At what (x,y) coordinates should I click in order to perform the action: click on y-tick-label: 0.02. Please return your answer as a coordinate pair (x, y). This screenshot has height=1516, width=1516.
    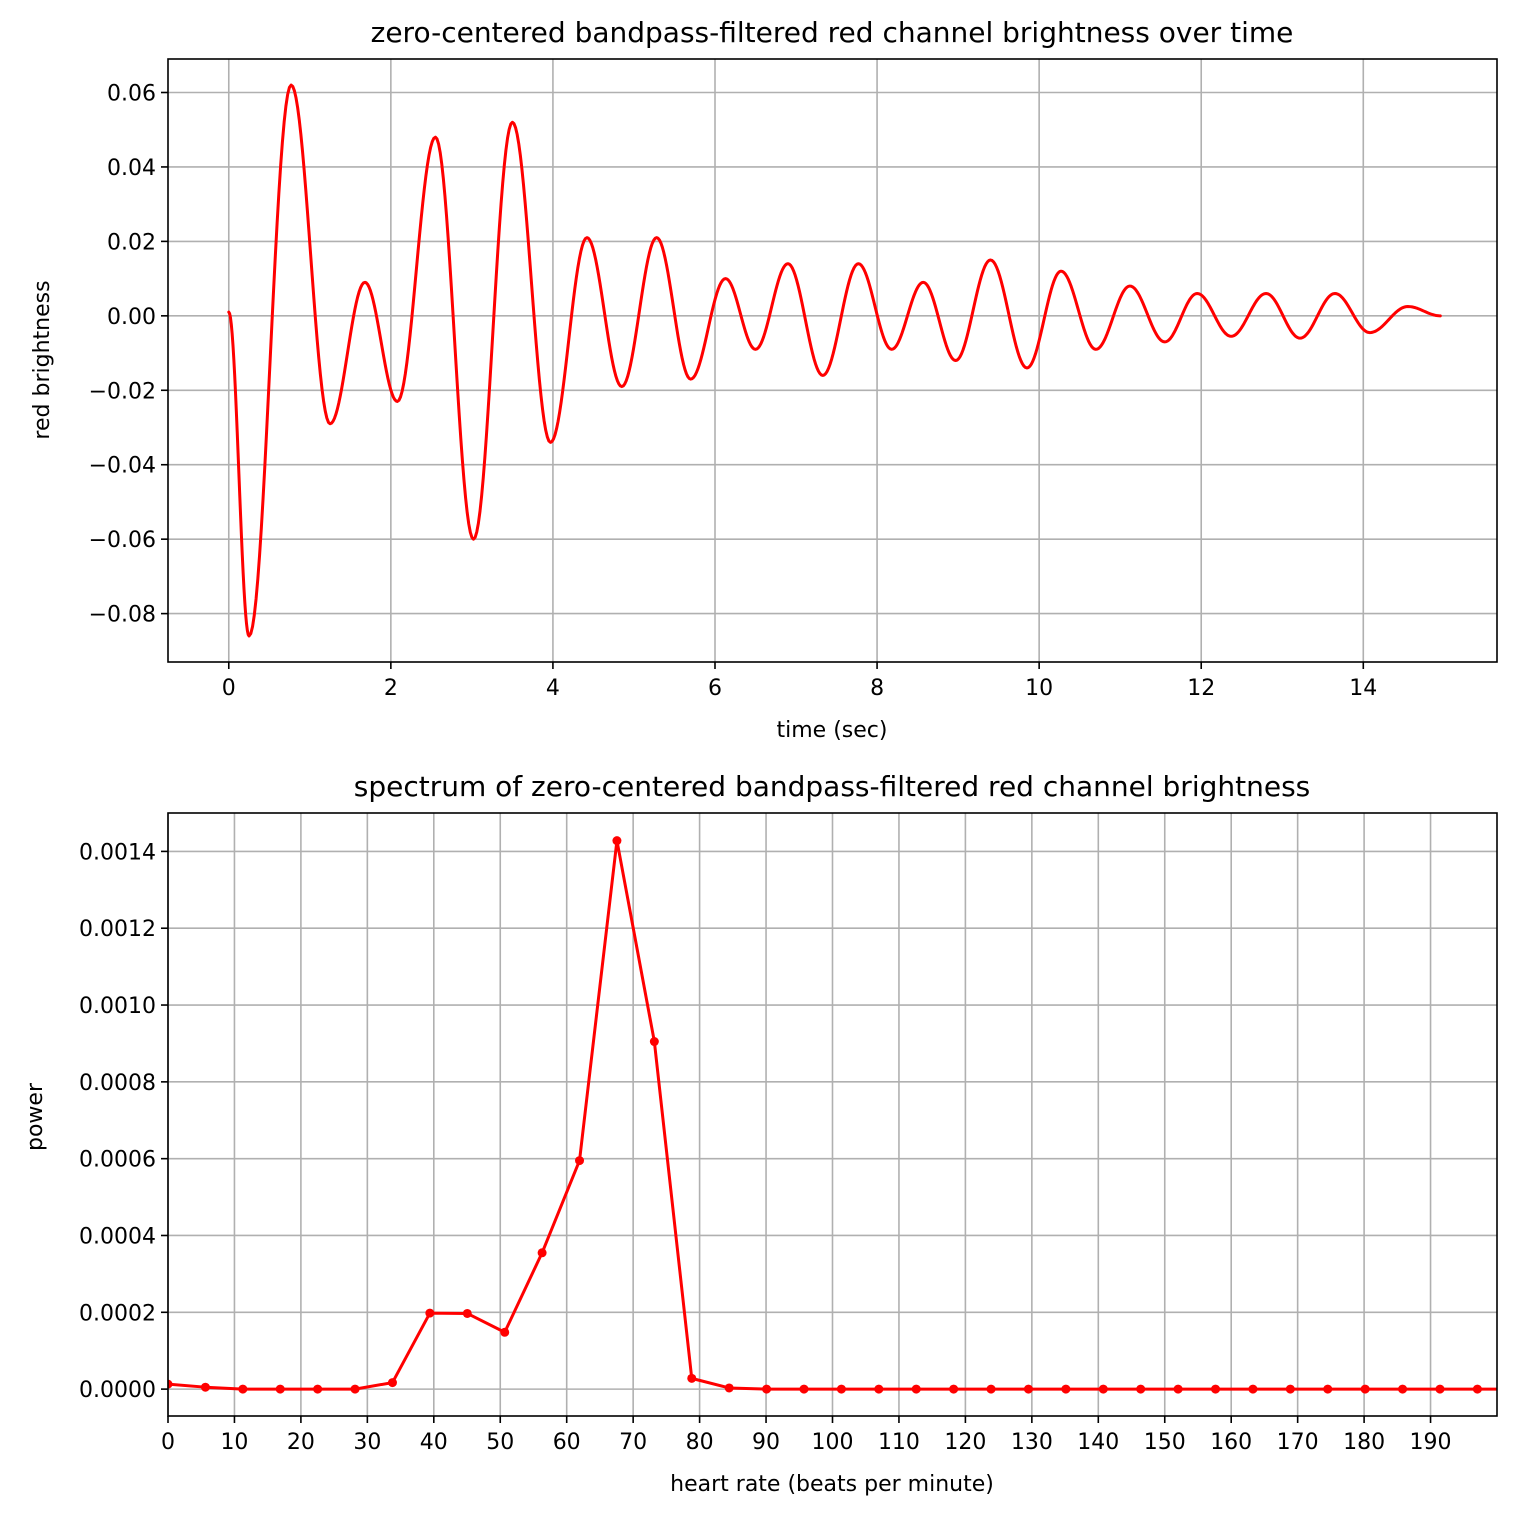
    Looking at the image, I should click on (131, 242).